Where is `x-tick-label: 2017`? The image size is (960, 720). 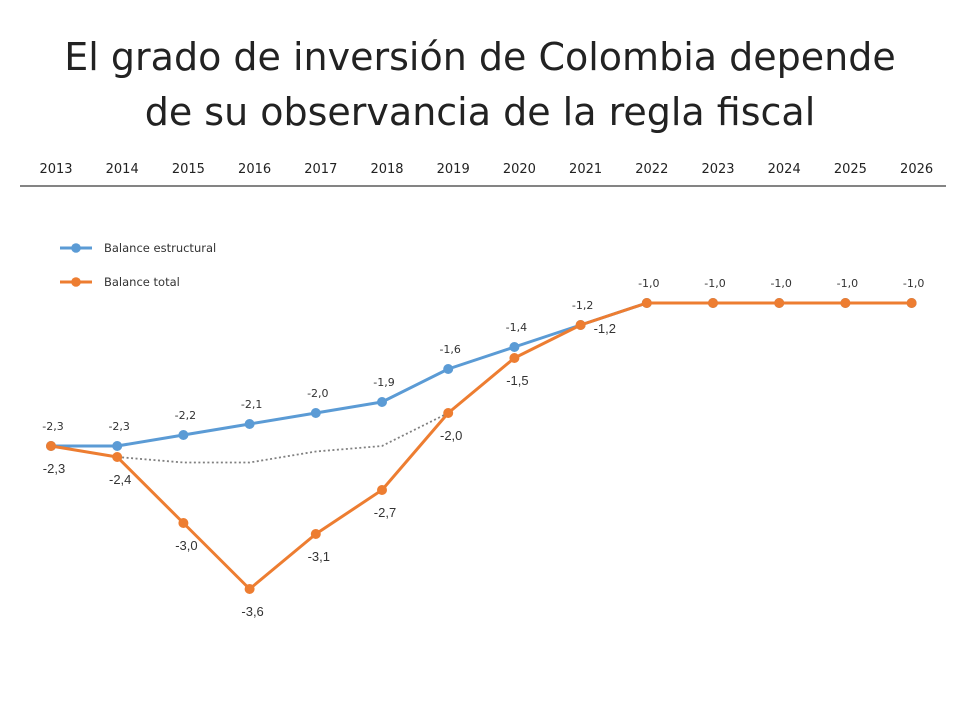
x-tick-label: 2017 is located at coordinates (320, 169).